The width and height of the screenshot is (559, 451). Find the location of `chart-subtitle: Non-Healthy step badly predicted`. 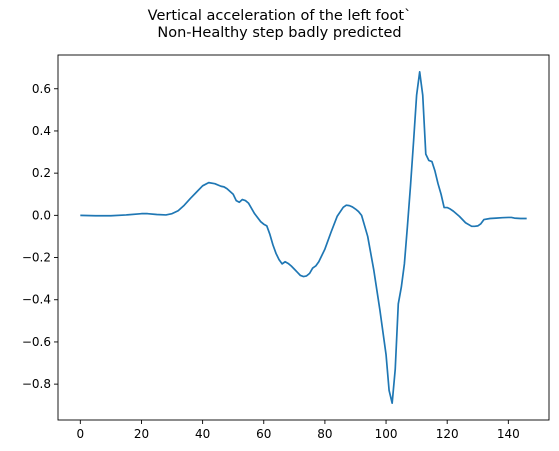

chart-subtitle: Non-Healthy step badly predicted is located at coordinates (279, 33).